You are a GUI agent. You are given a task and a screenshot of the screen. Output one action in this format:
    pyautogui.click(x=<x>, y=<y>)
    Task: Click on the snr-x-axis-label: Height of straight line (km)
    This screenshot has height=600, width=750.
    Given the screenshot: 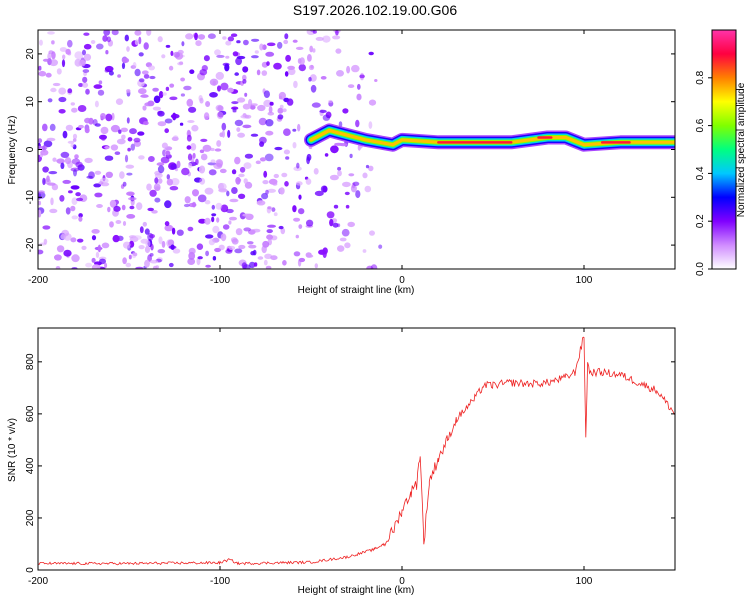 What is the action you would take?
    pyautogui.click(x=356, y=590)
    